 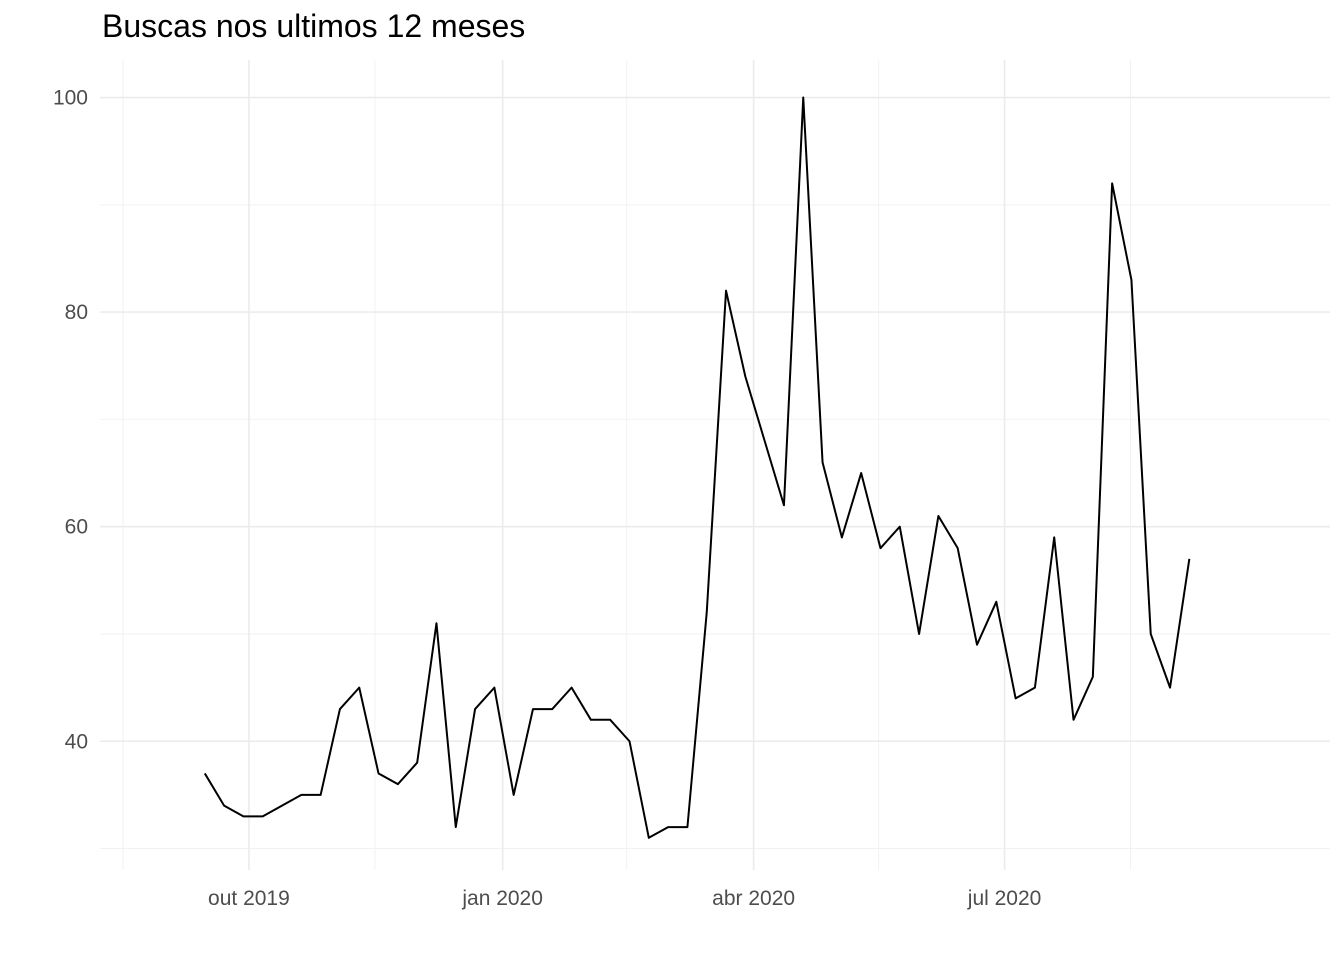 What do you see at coordinates (76, 741) in the screenshot?
I see `y-tick-label: 40` at bounding box center [76, 741].